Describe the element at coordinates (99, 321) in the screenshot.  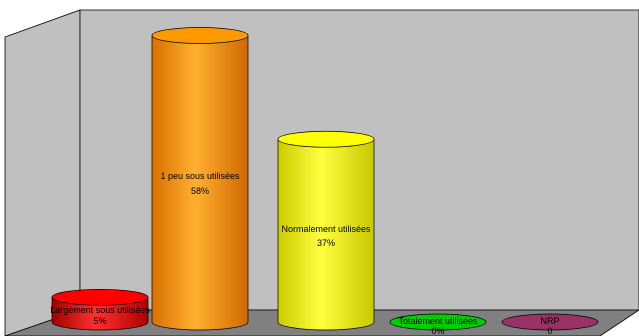
I see `value-label: 5%` at that location.